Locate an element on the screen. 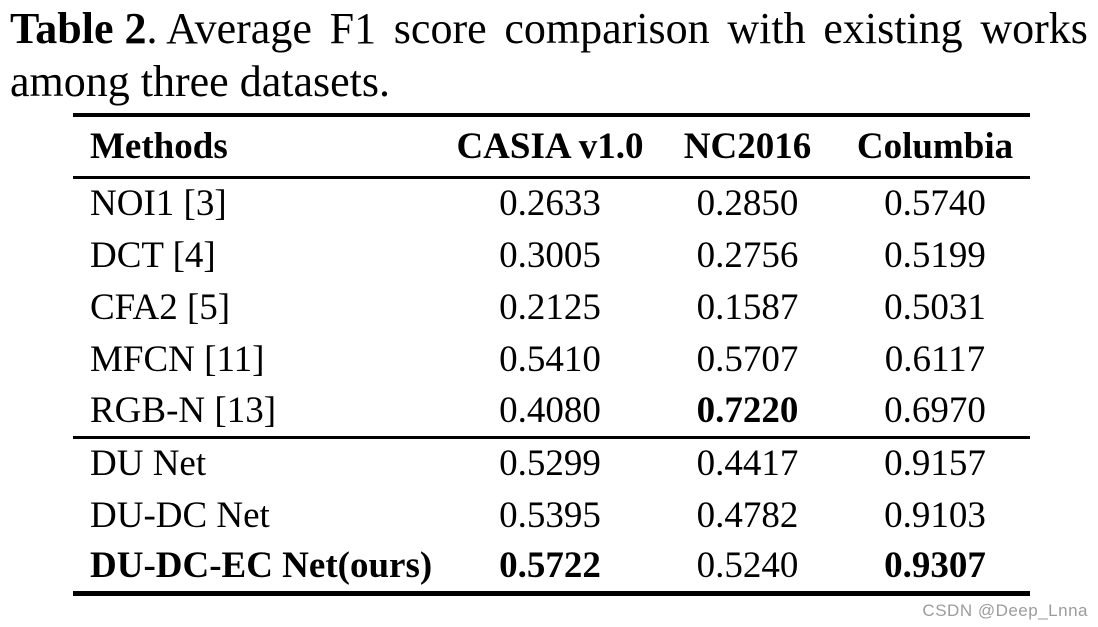 This screenshot has width=1098, height=627. value-cell: 0.2125 is located at coordinates (550, 307).